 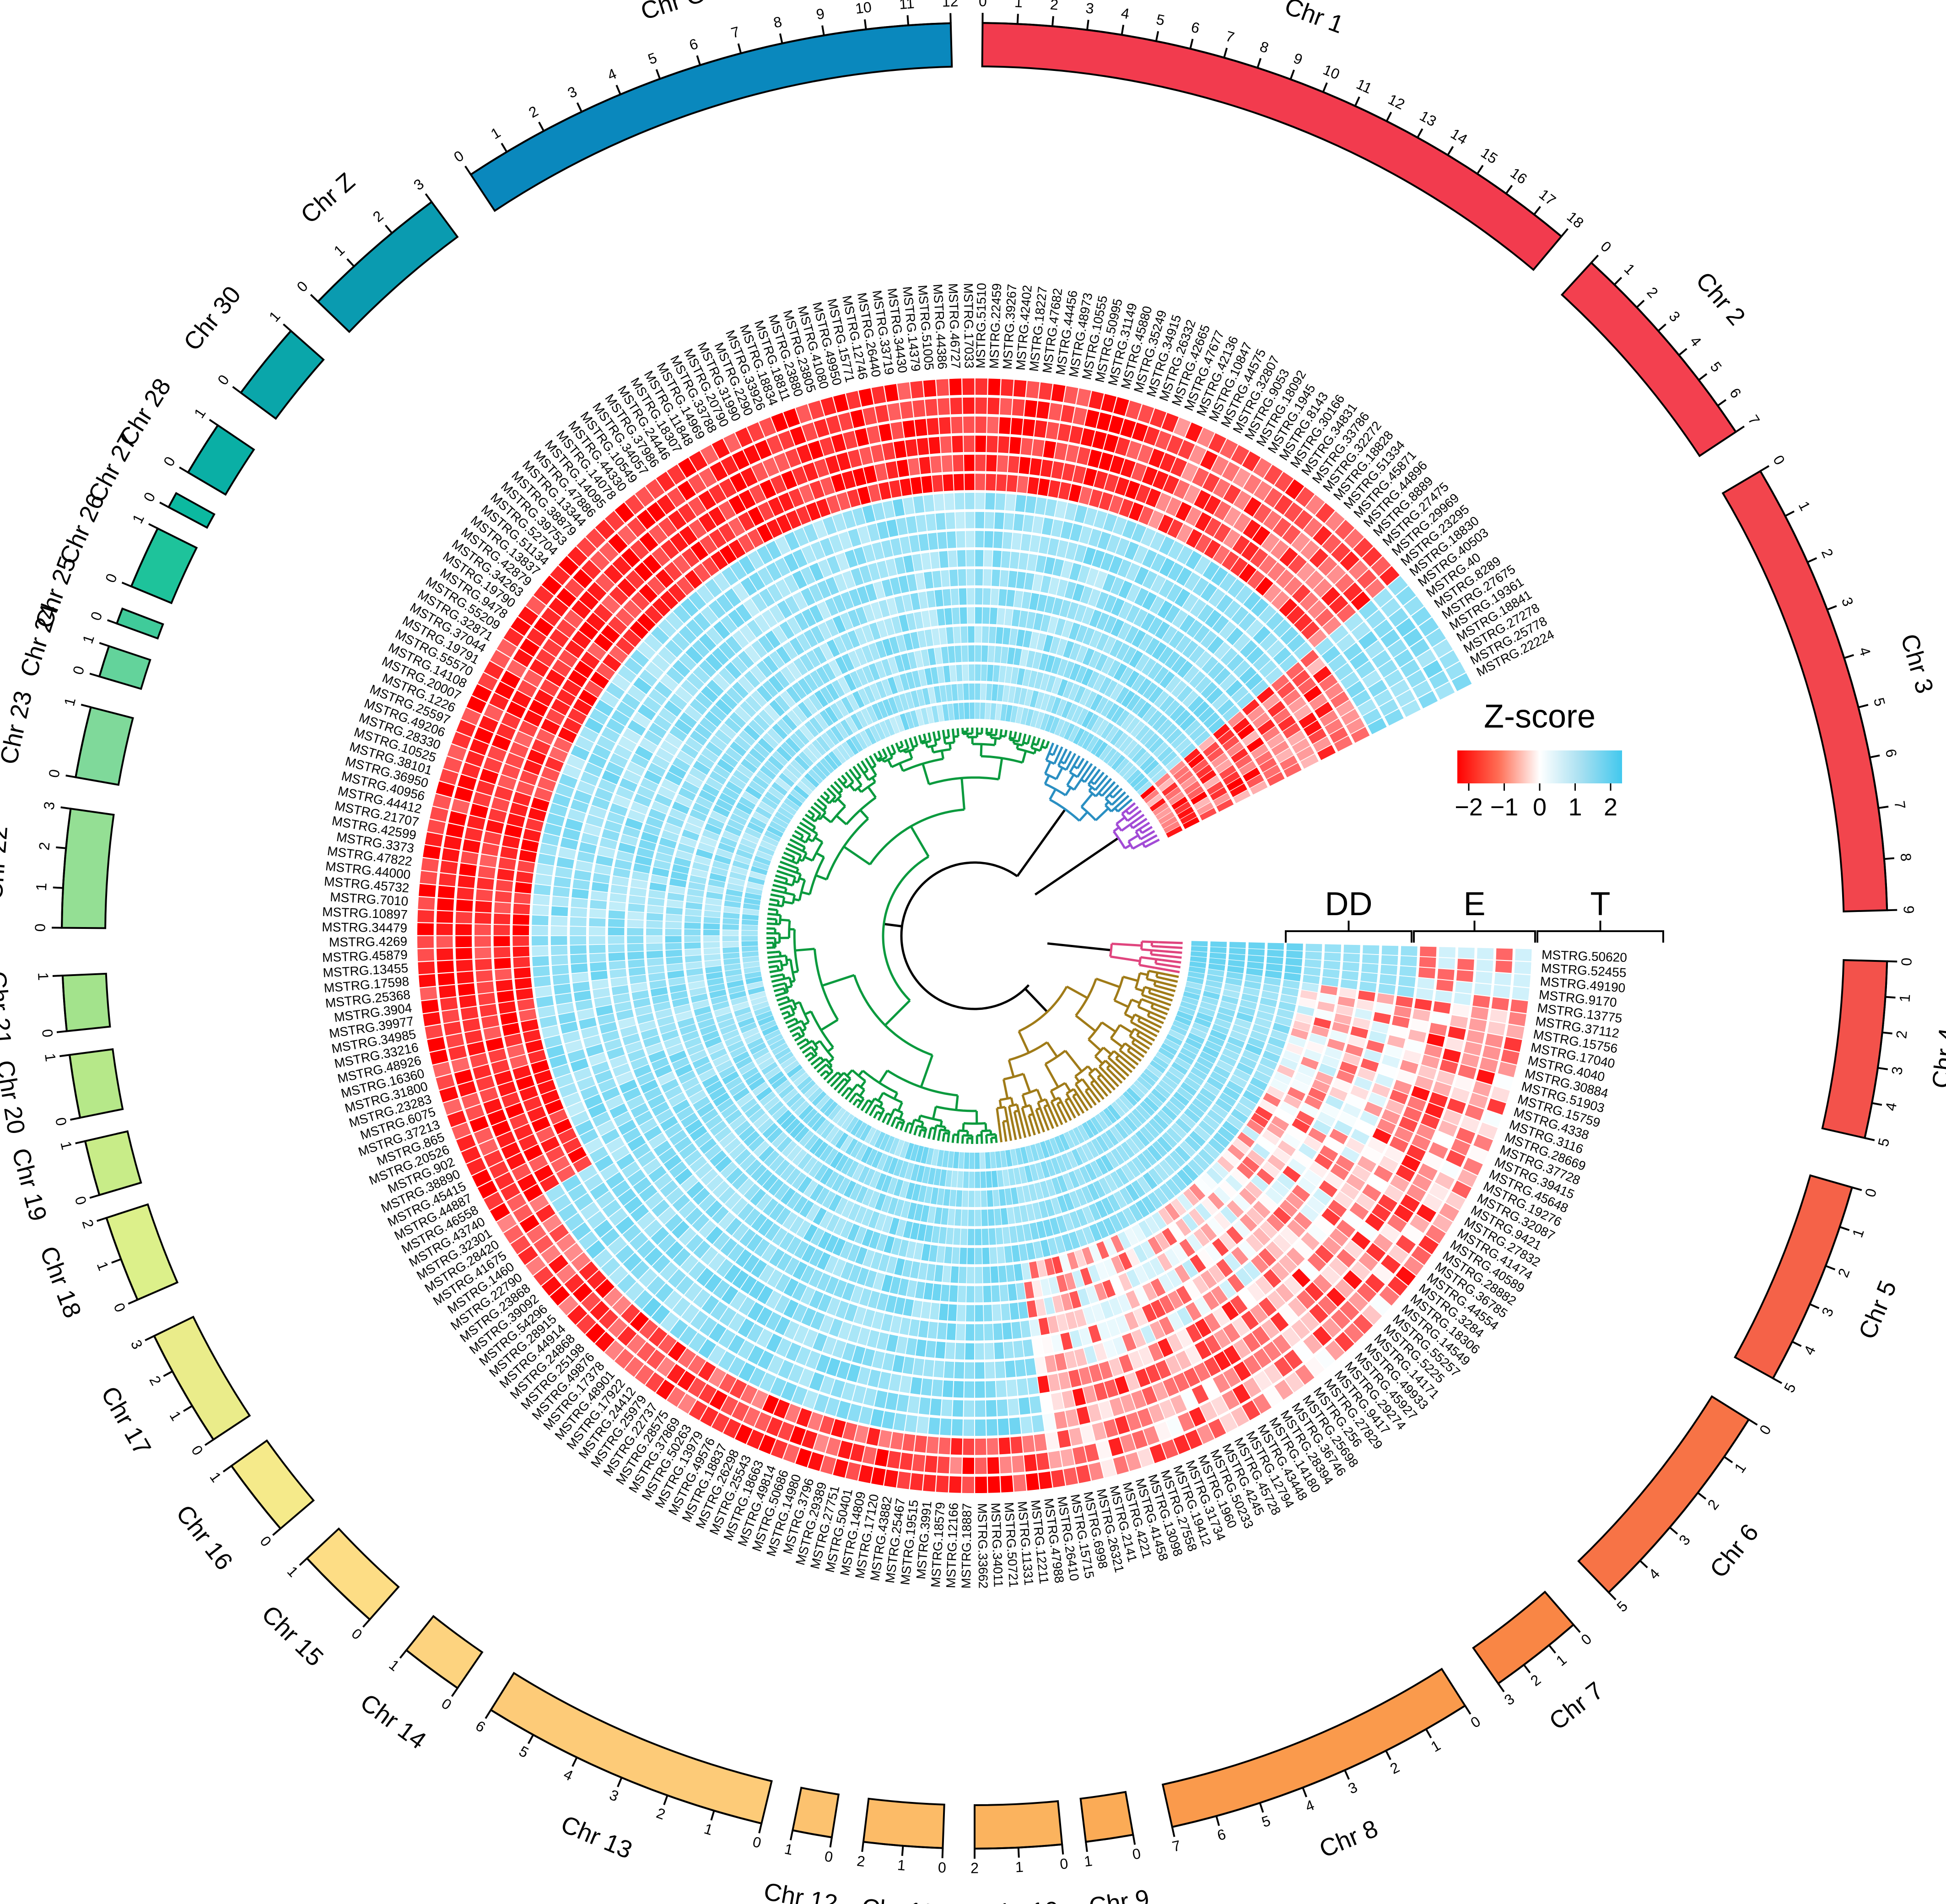 I want to click on chromosome-axis, so click(x=266, y=362).